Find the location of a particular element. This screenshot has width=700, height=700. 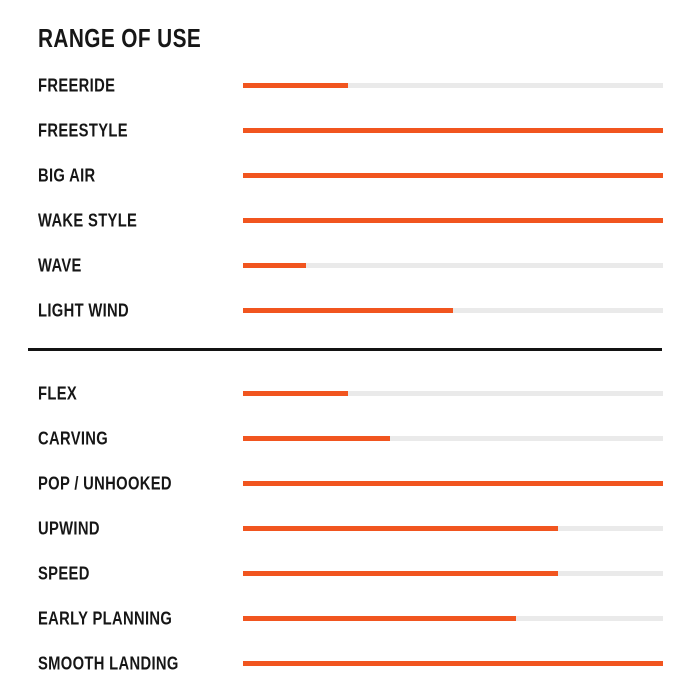

chart-row: EARLY PLANNING is located at coordinates (350, 618).